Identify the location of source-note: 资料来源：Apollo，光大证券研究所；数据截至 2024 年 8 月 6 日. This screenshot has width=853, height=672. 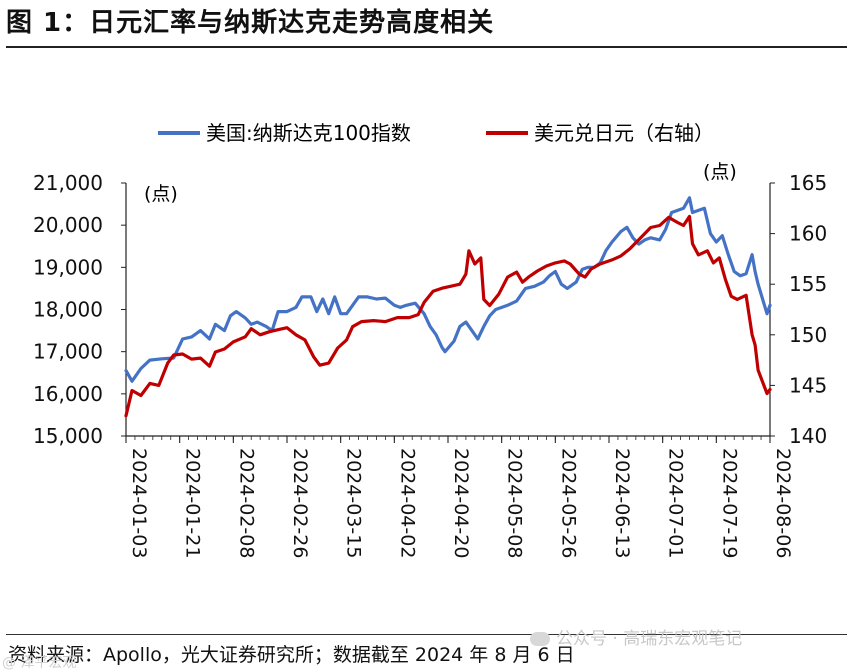
(291, 655).